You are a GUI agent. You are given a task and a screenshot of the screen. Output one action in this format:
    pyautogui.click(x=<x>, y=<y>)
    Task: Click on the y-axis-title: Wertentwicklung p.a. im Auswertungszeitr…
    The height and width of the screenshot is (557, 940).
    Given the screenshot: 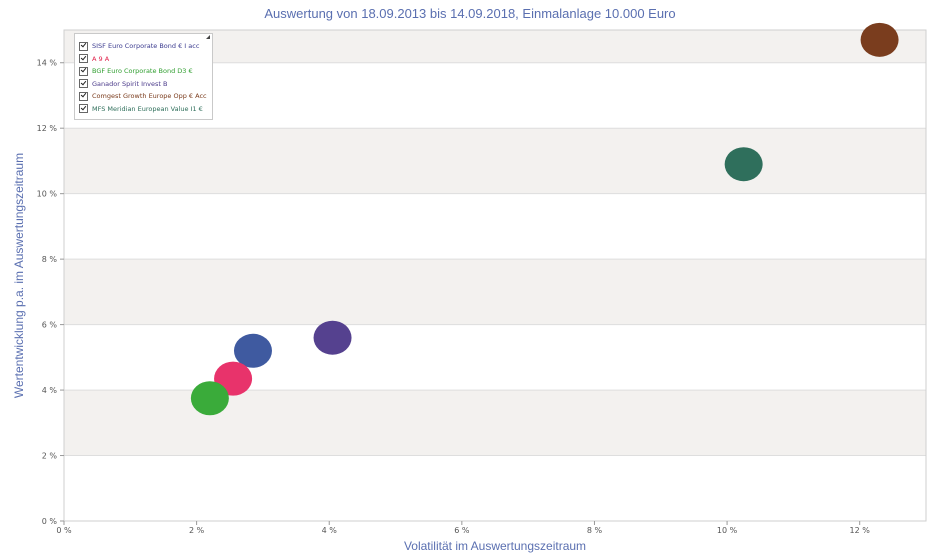 What is the action you would take?
    pyautogui.click(x=19, y=275)
    